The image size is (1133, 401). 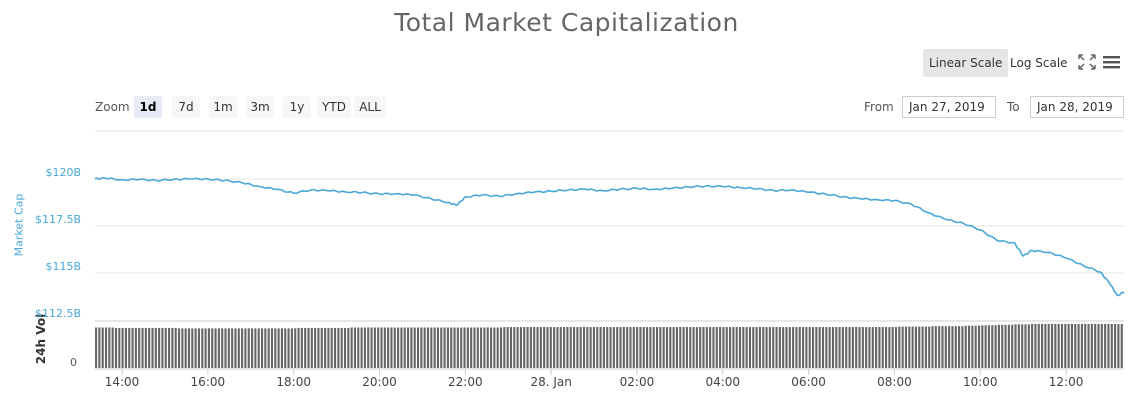 I want to click on zoom-1d-button: 1d, so click(x=148, y=107).